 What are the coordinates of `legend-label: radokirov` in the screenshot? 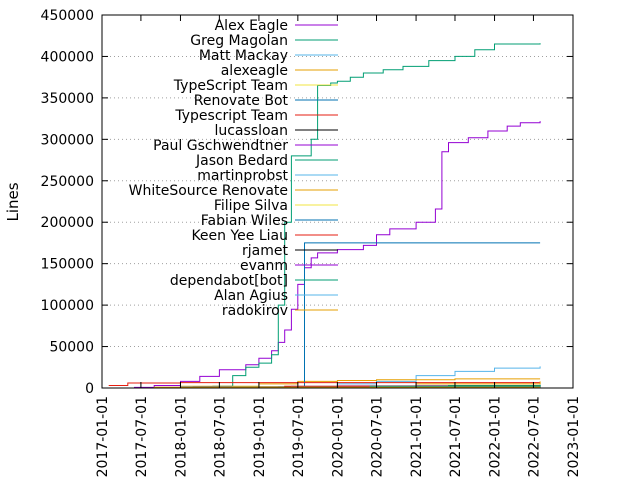 It's located at (255, 311).